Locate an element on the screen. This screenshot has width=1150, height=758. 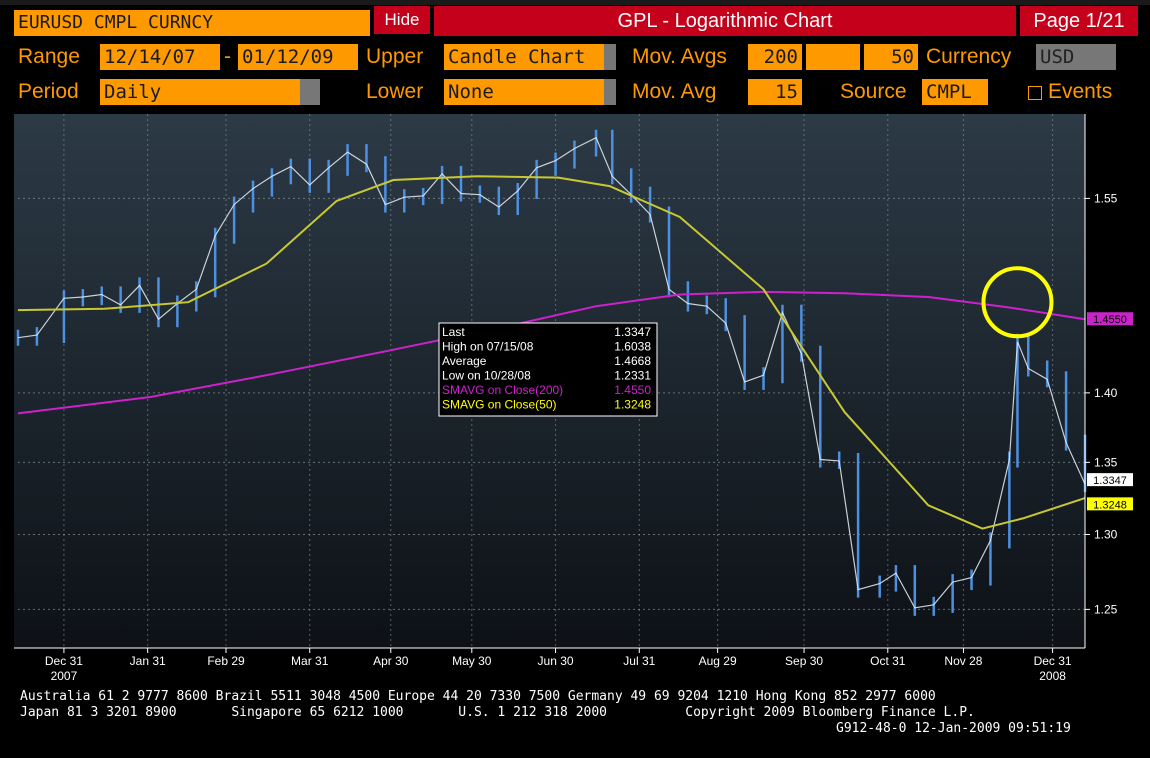
page-indicator: Page 1/21 is located at coordinates (1079, 21).